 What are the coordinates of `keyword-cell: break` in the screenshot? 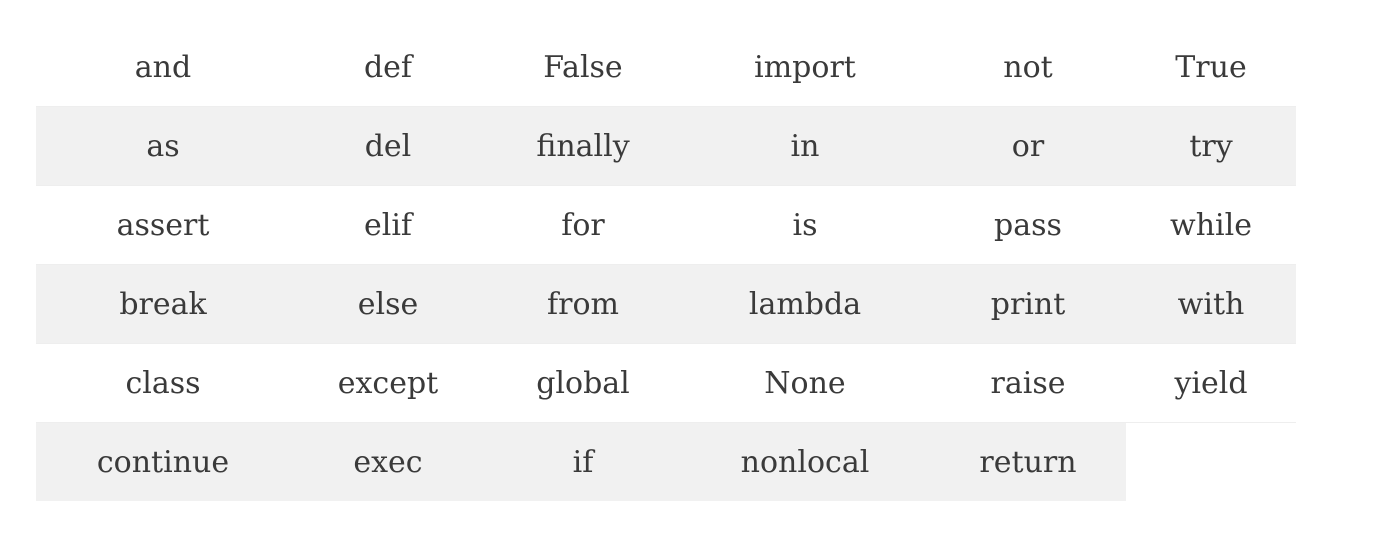 It's located at (163, 304).